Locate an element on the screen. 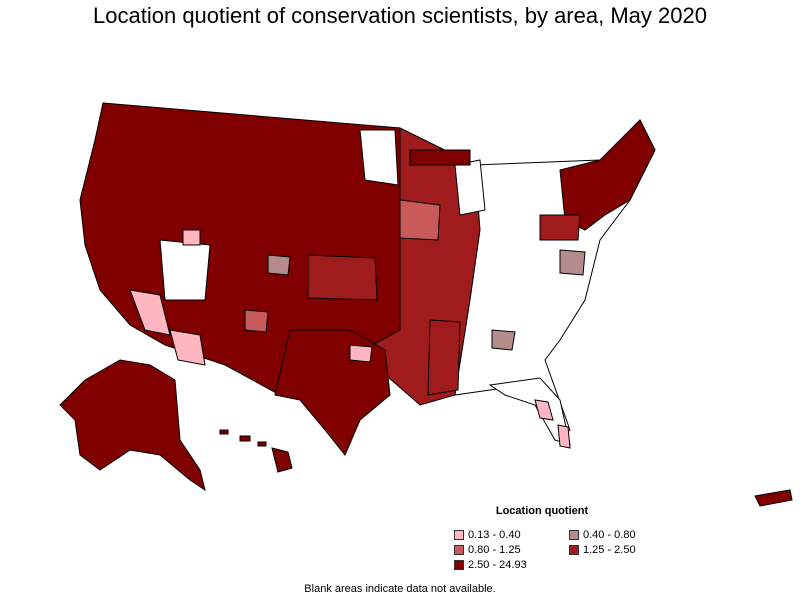 The width and height of the screenshot is (800, 600). legend-item-4: 2.50 - 24.93 is located at coordinates (490, 565).